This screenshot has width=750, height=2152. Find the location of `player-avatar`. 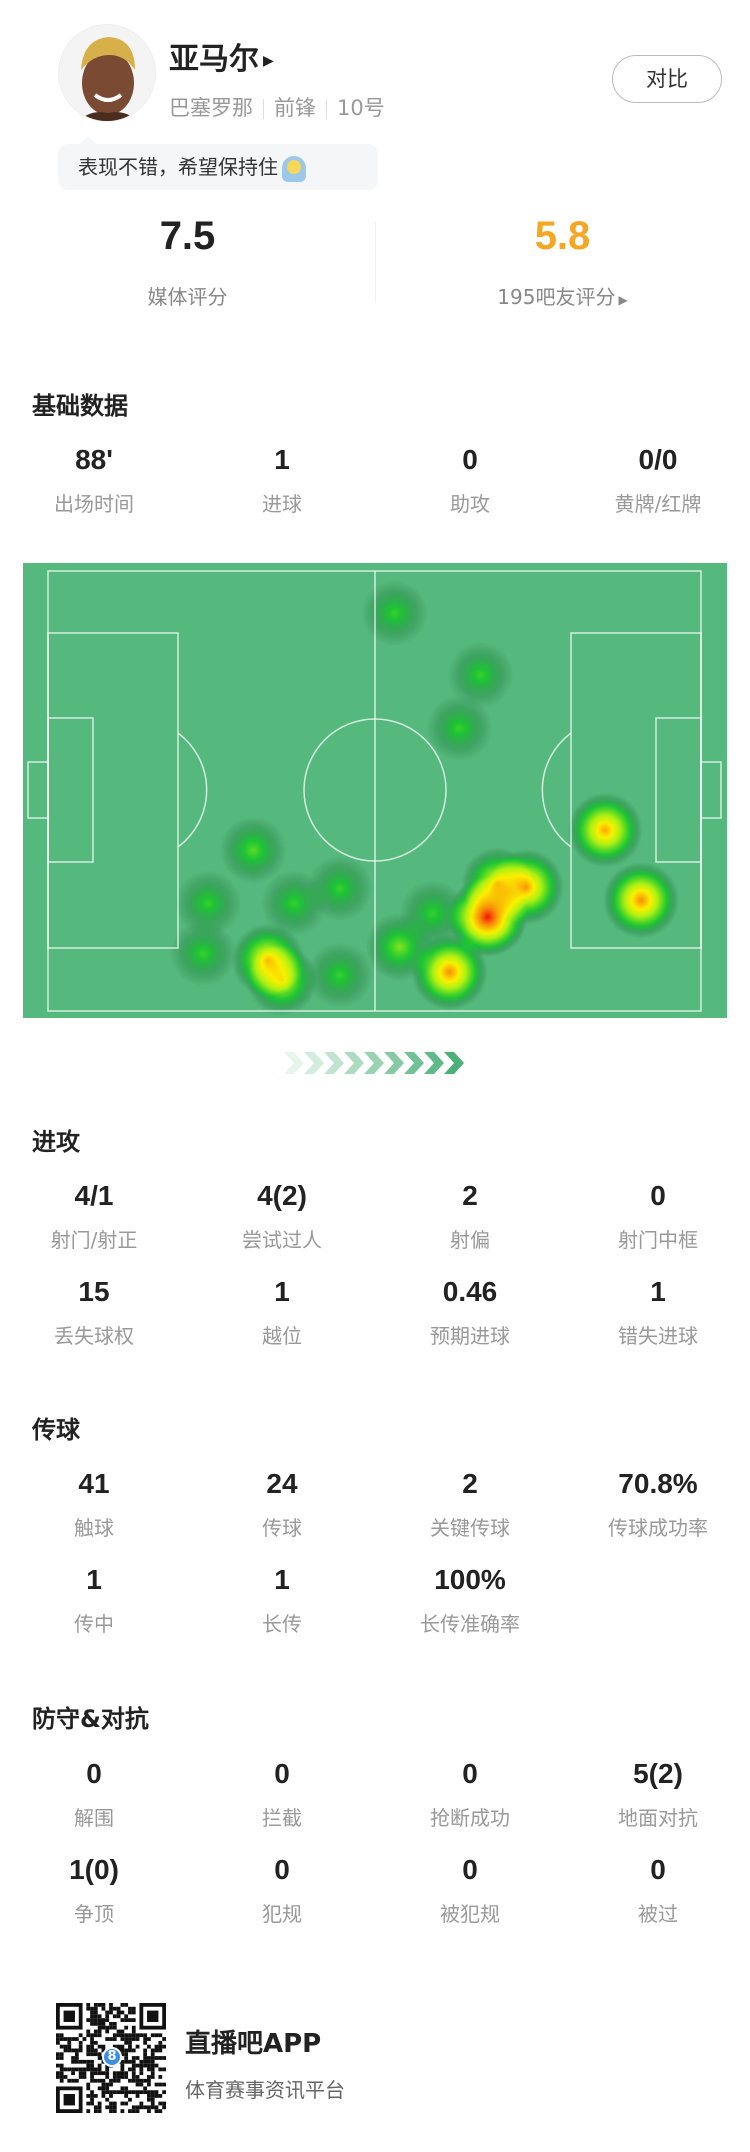

player-avatar is located at coordinates (107, 73).